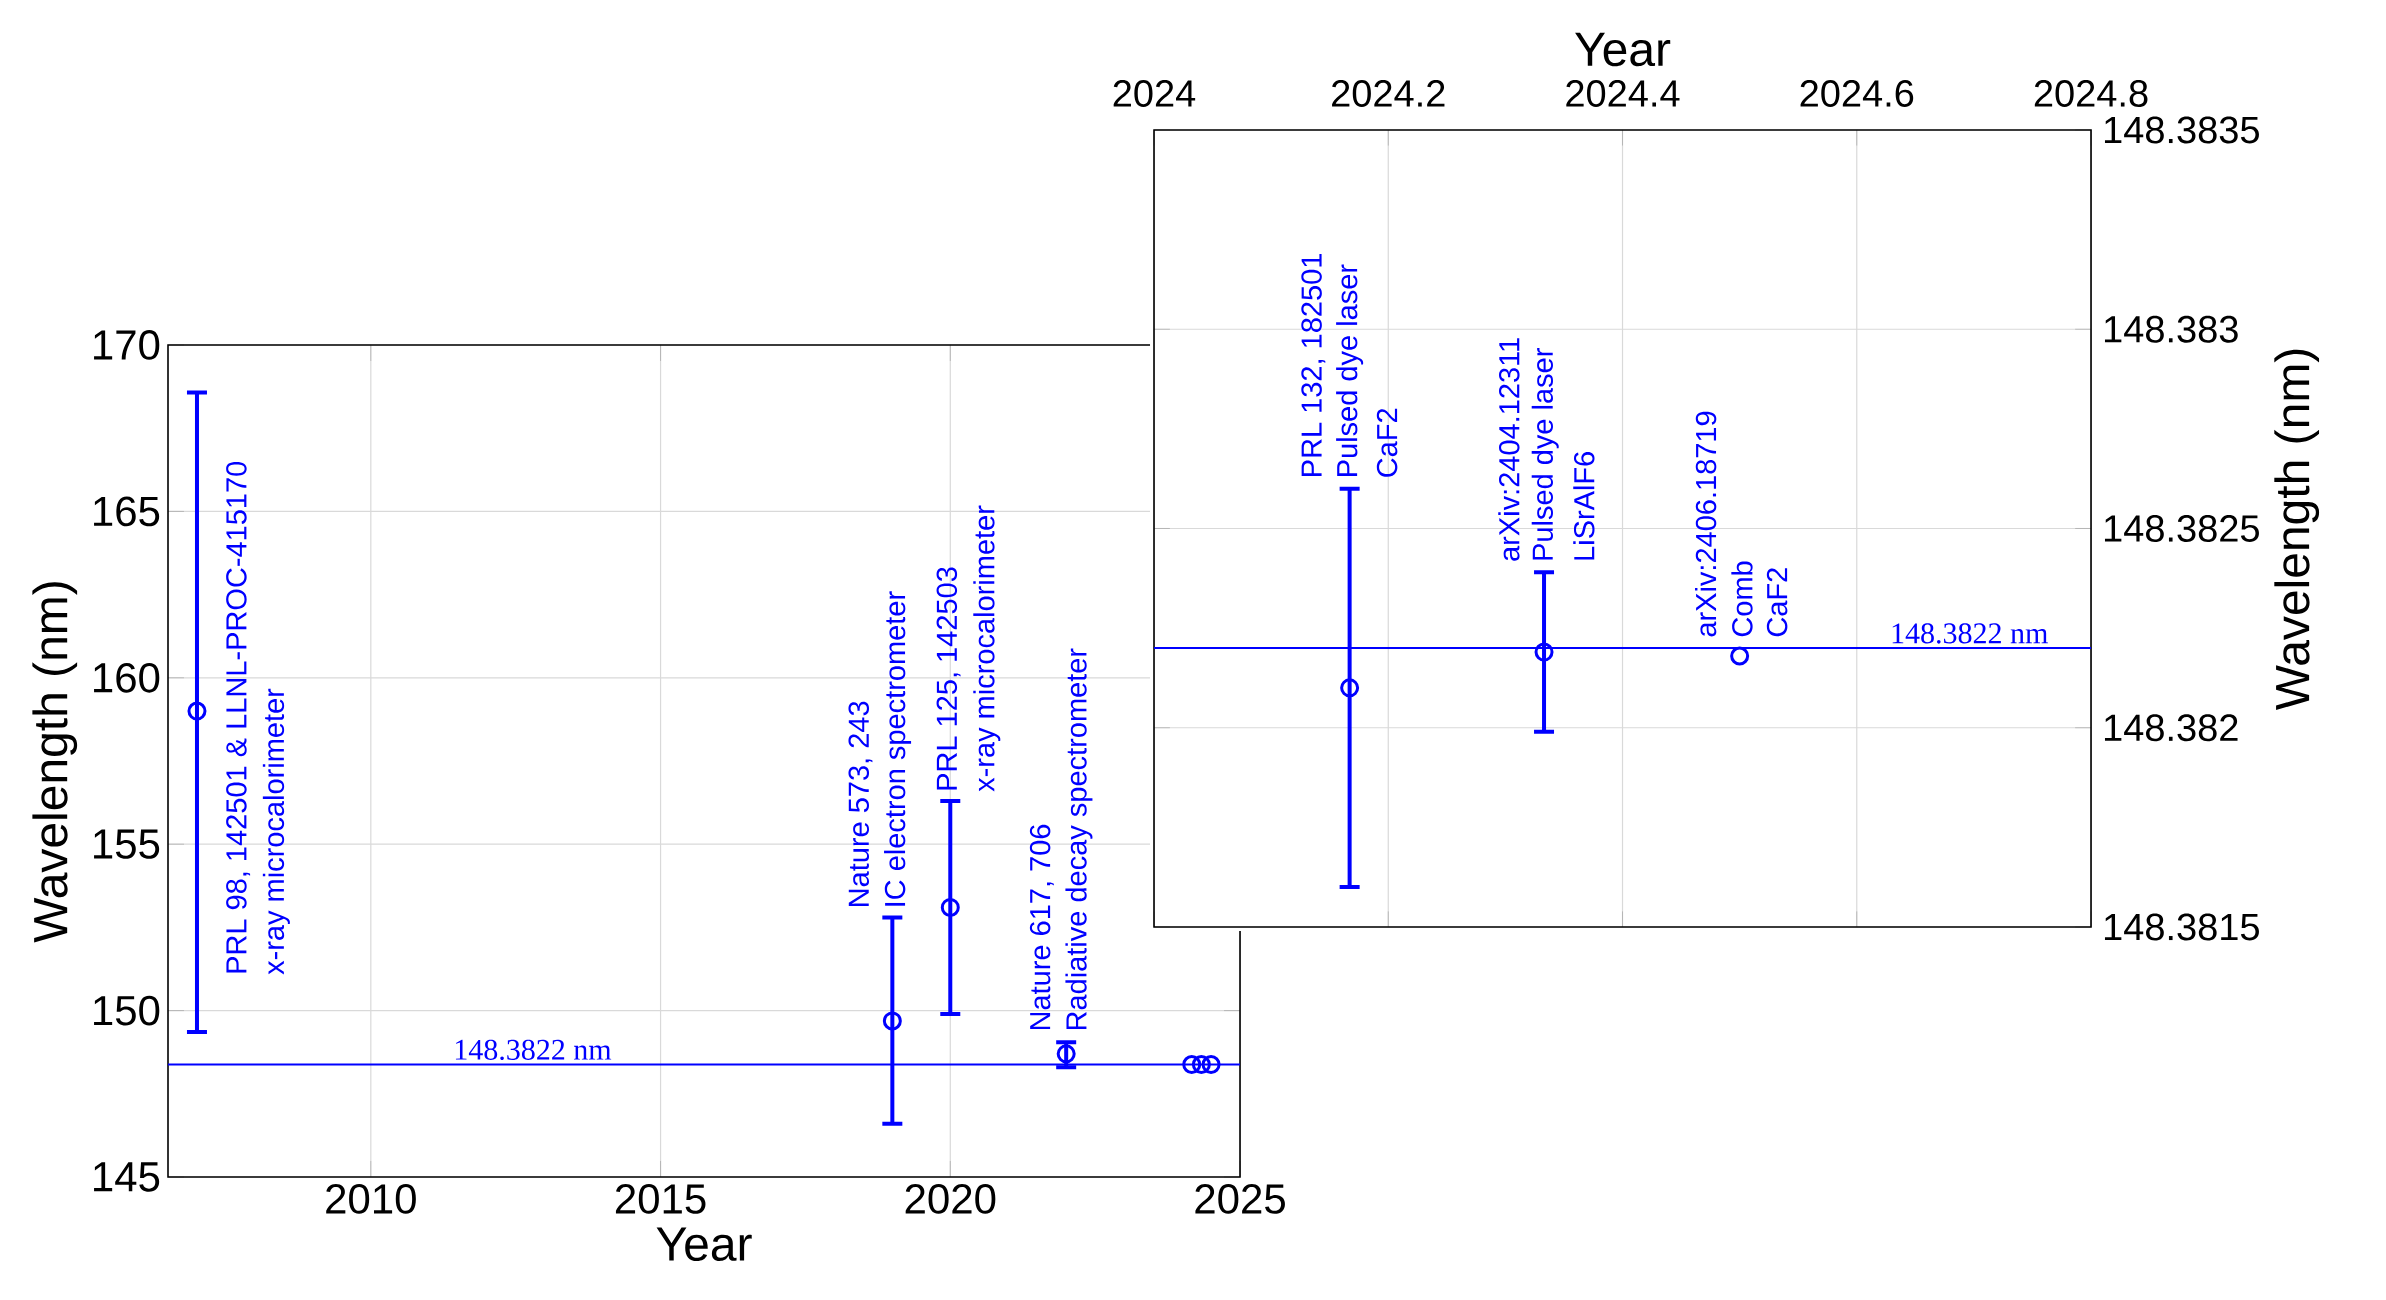 This screenshot has height=1300, width=2386. I want to click on x-tick-label: 2015, so click(660, 1199).